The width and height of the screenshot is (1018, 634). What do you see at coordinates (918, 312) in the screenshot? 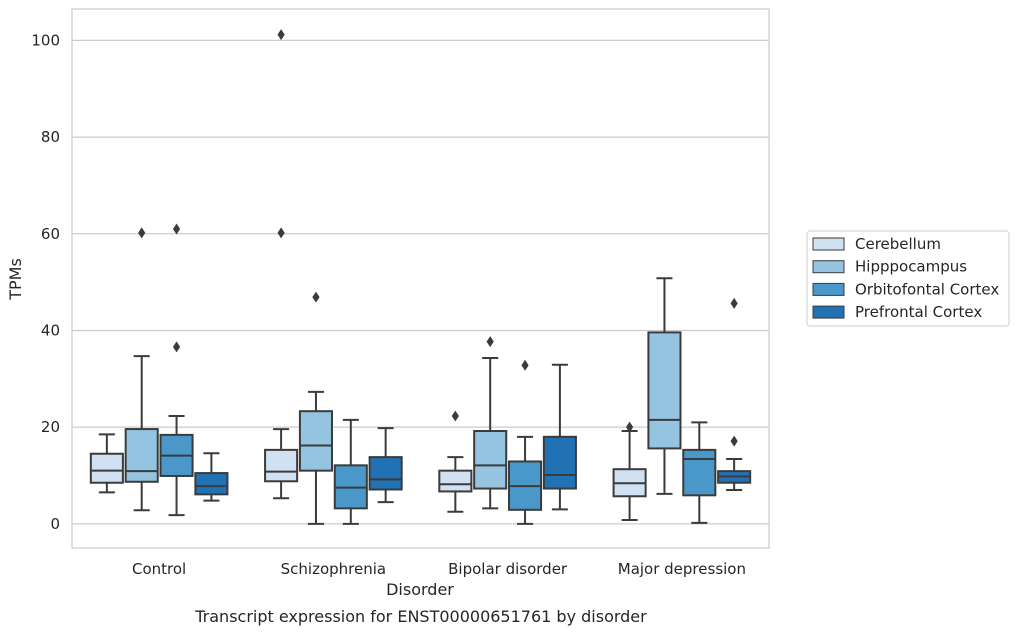
I see `legend-label: Prefrontal Cortex` at bounding box center [918, 312].